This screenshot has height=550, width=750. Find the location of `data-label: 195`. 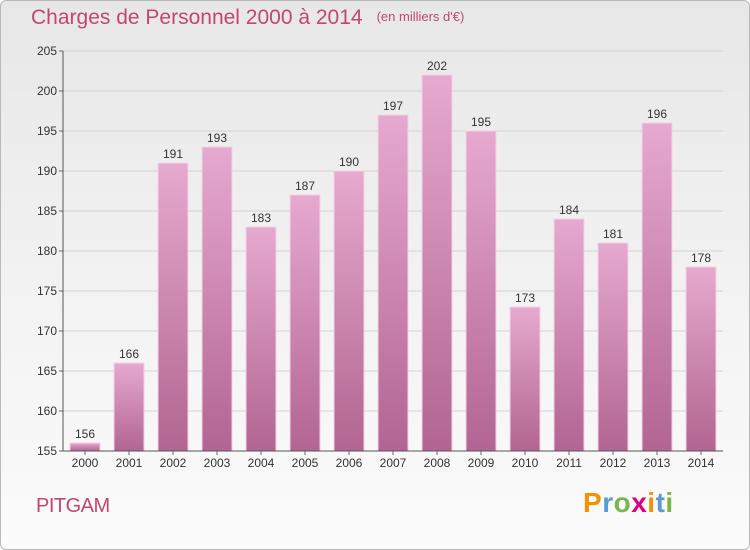

data-label: 195 is located at coordinates (481, 122).